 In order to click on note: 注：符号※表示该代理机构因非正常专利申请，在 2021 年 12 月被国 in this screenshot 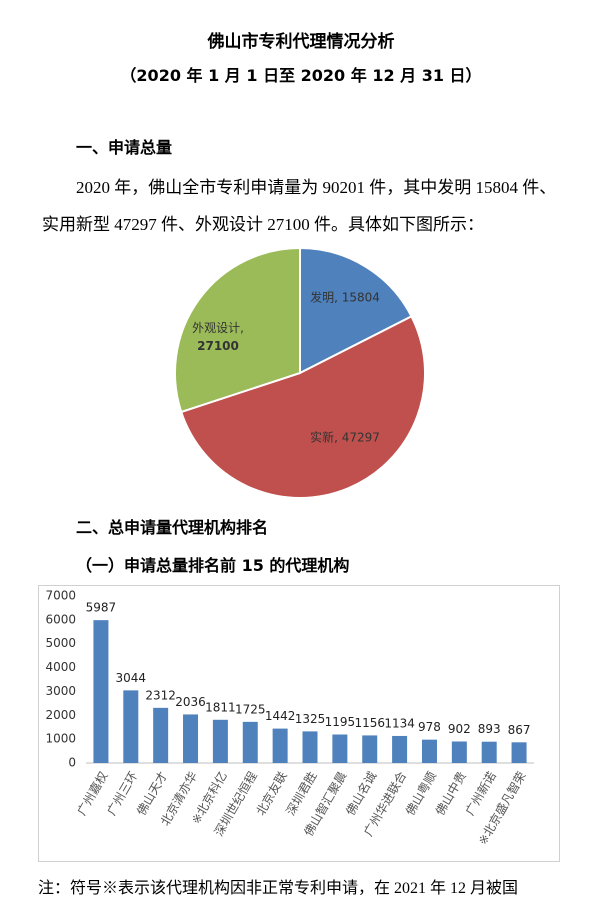, I will do `click(278, 888)`.